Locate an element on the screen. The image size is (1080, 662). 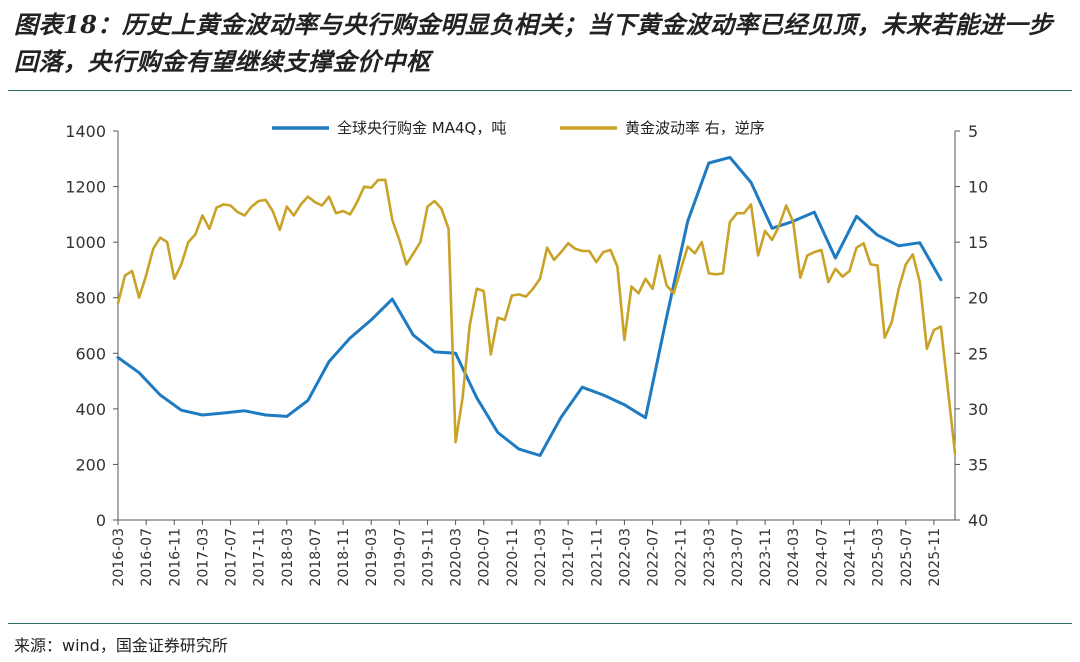
y-right-tick-label: 25 is located at coordinates (978, 353).